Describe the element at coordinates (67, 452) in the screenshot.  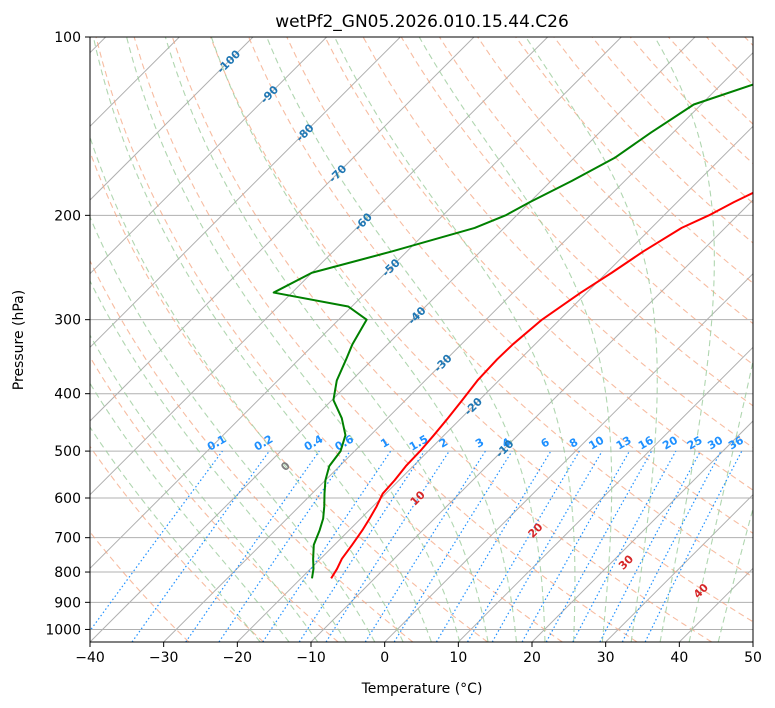
I see `y-tick-label: 500` at that location.